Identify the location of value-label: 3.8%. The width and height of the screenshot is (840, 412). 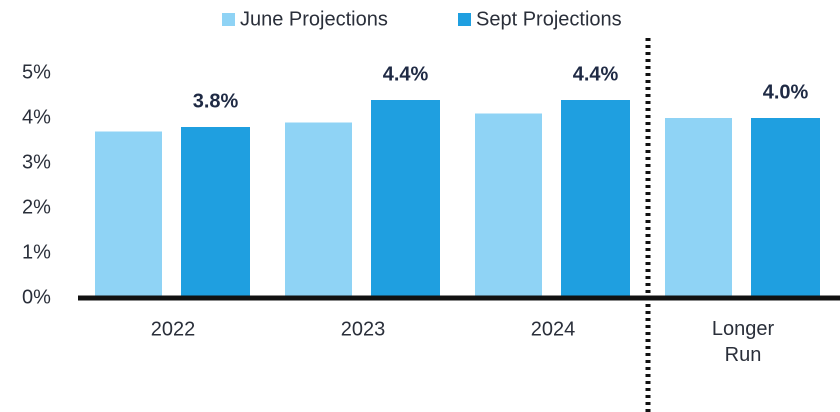
(216, 101).